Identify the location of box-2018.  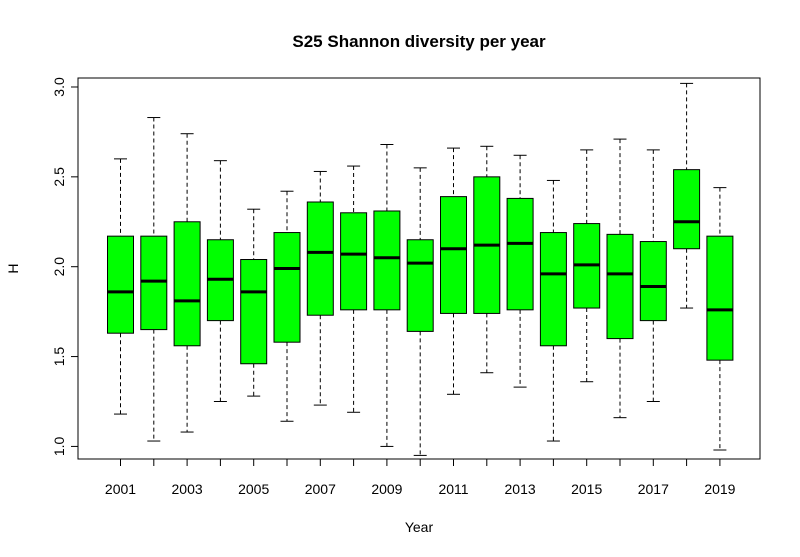
(687, 195).